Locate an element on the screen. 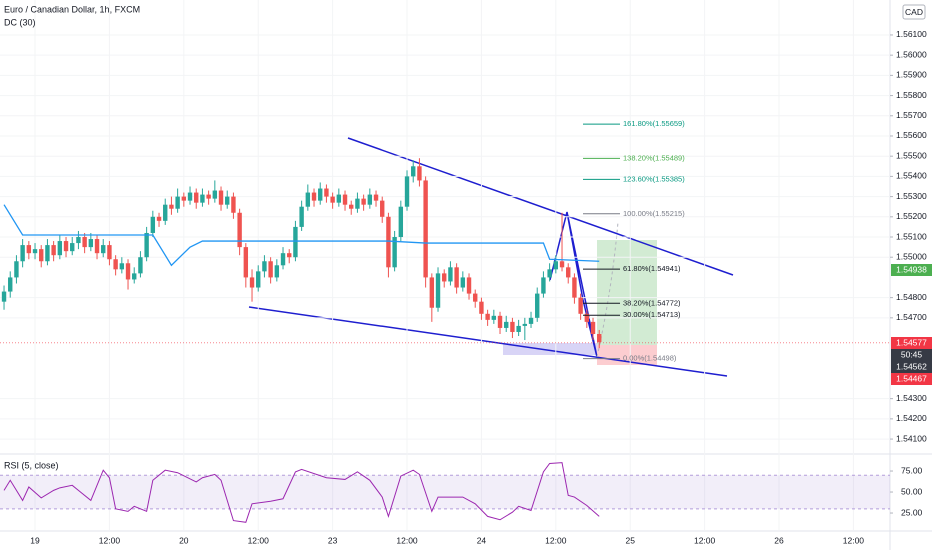 This screenshot has height=550, width=932. y-tick-label: 1.55300 is located at coordinates (911, 196).